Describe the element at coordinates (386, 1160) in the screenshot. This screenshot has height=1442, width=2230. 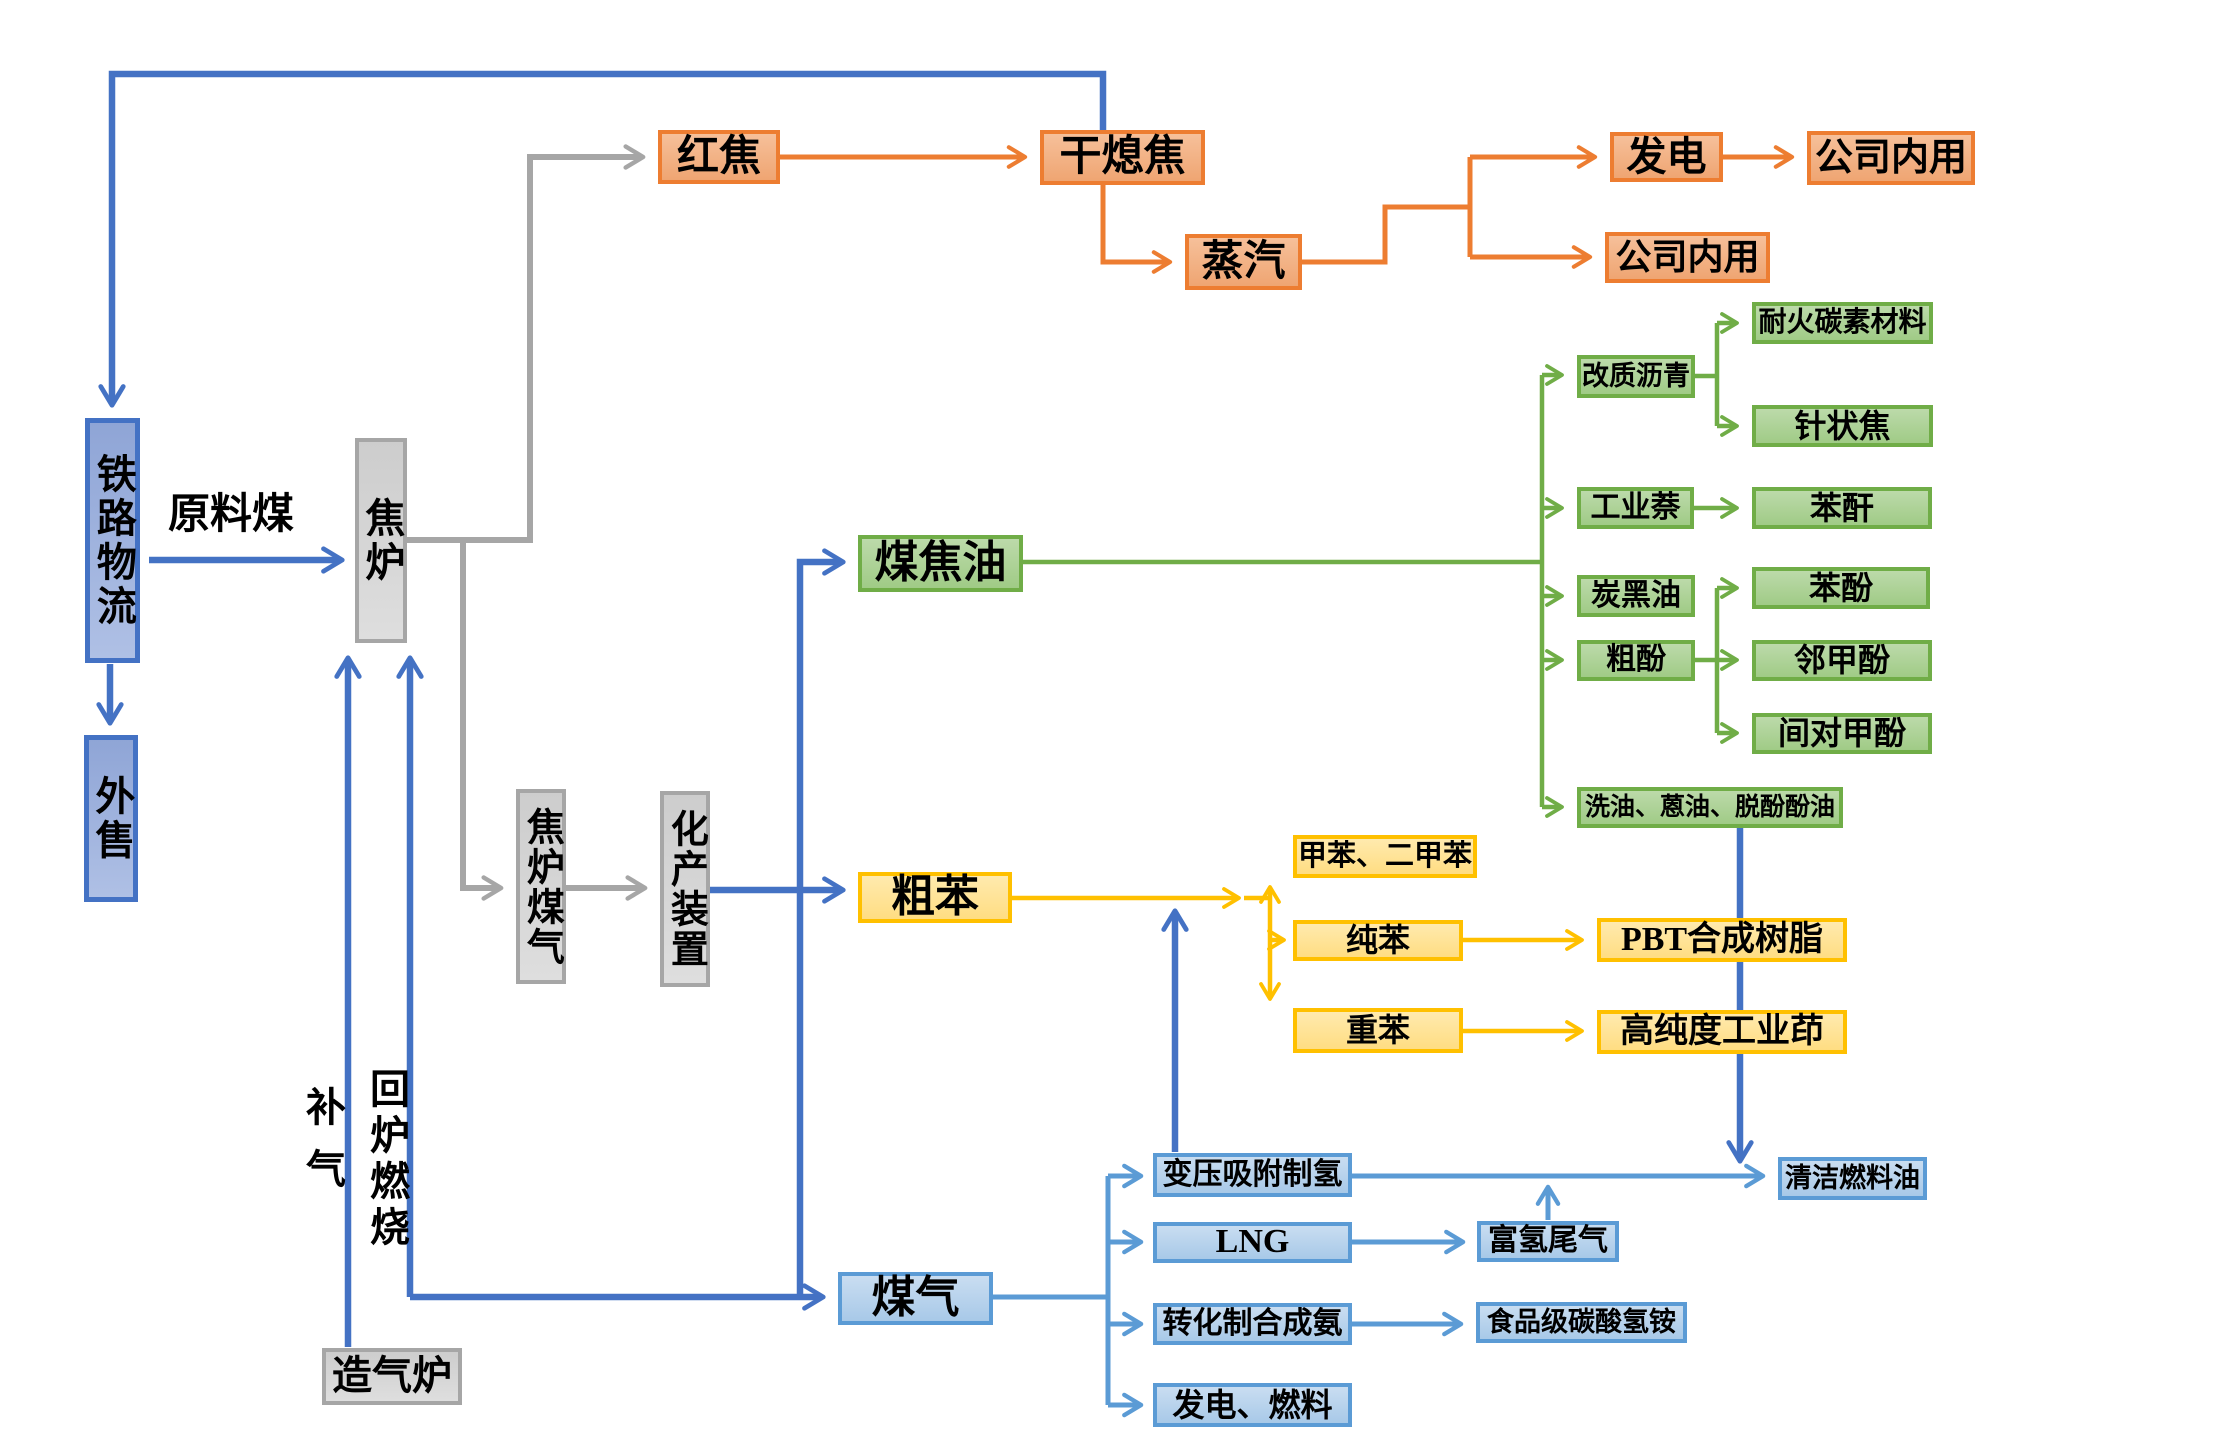
I see `edge-label-return-burn: 回炉燃烧` at that location.